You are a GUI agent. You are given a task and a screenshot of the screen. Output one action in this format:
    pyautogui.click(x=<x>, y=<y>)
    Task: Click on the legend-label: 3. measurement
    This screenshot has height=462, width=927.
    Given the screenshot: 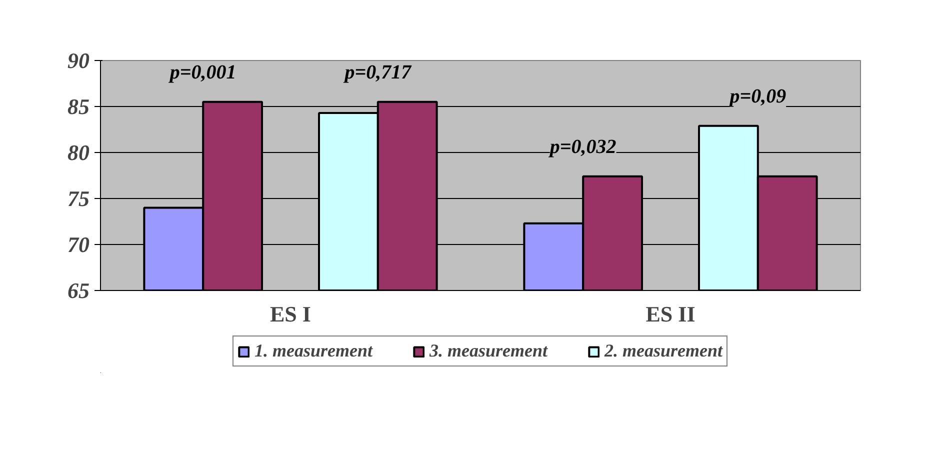 What is the action you would take?
    pyautogui.click(x=488, y=351)
    